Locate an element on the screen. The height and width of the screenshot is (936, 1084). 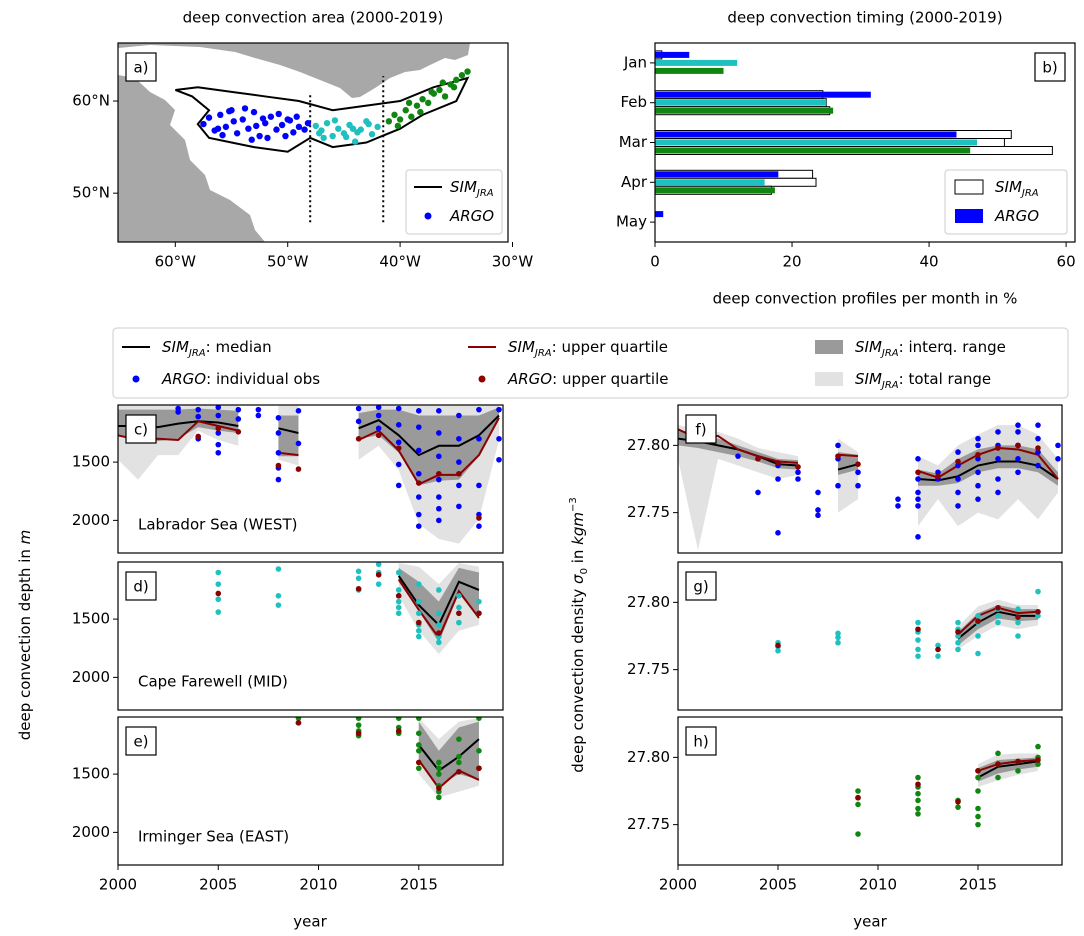
legend-label: : upper quartile is located at coordinates (610, 347).